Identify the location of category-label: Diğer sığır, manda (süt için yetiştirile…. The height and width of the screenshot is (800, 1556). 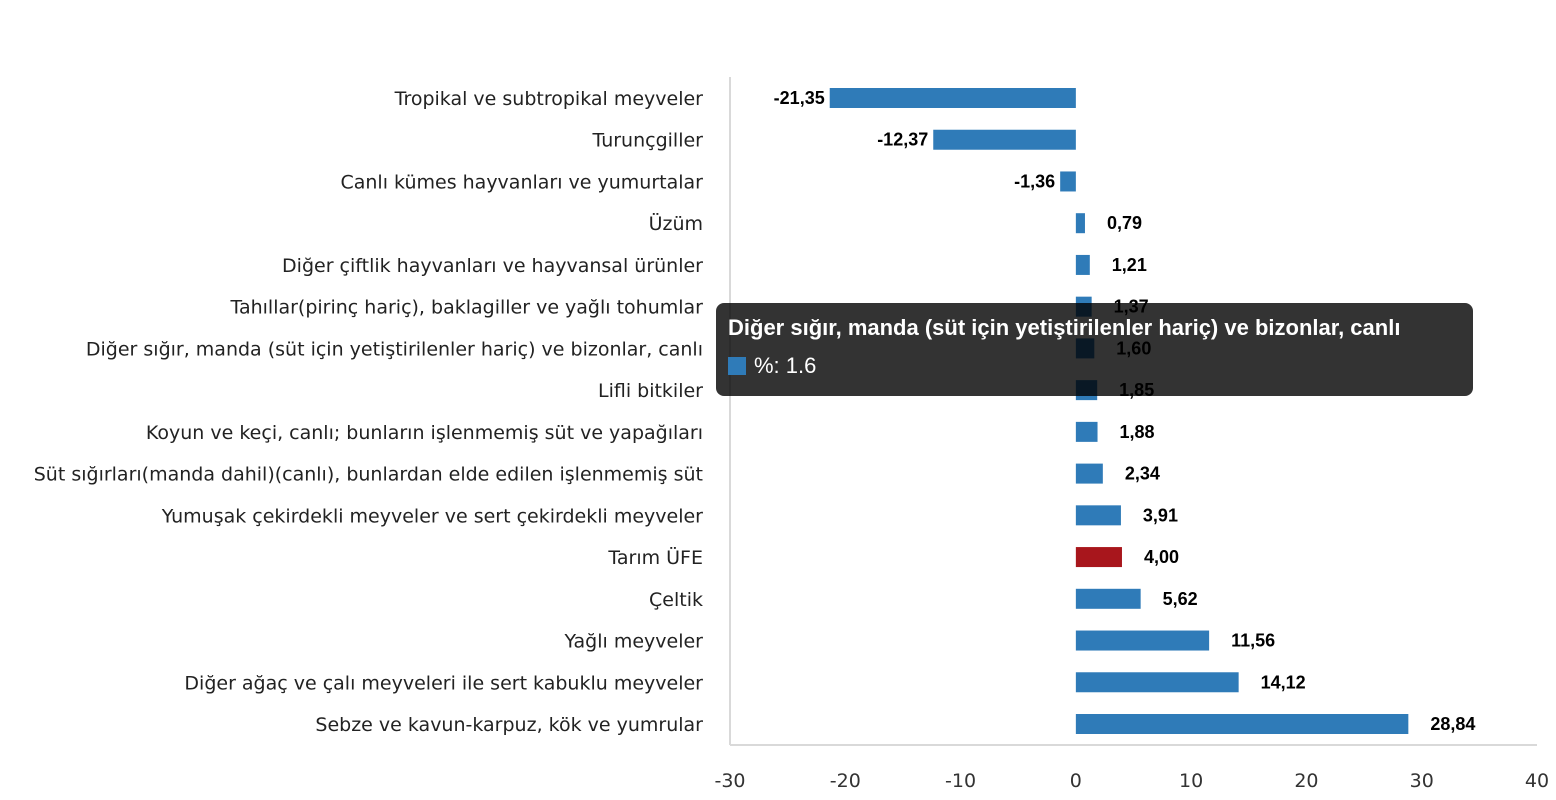
(394, 349).